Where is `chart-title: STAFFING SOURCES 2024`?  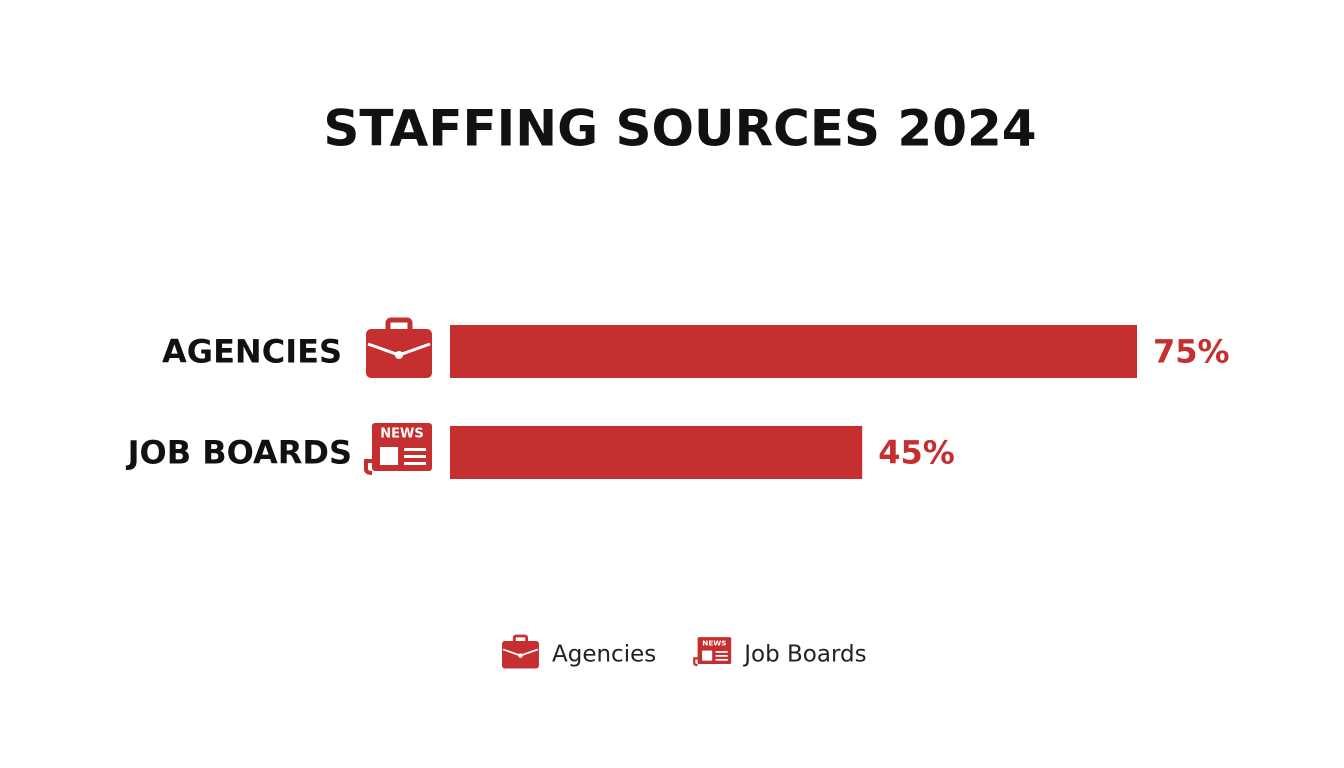 chart-title: STAFFING SOURCES 2024 is located at coordinates (679, 129).